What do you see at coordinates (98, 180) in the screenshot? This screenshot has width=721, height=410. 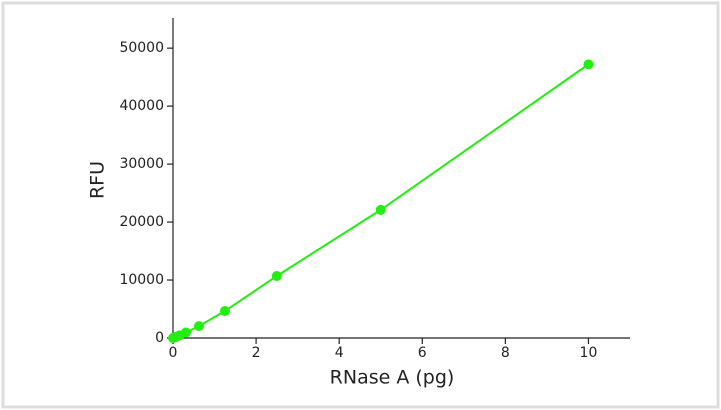 I see `y-axis-label: RFU` at bounding box center [98, 180].